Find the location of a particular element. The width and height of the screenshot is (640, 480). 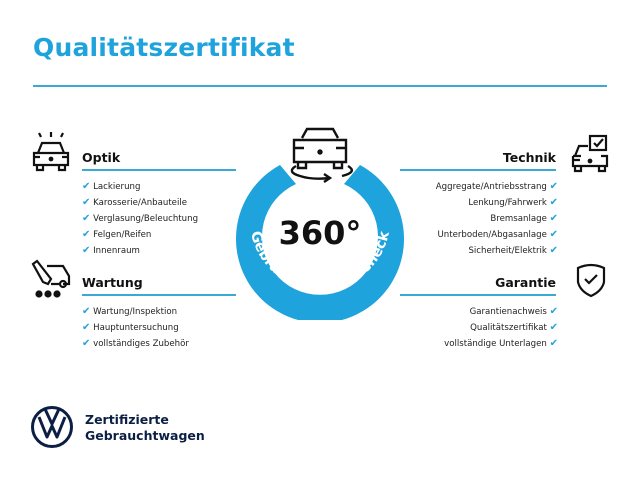

list-item: ✔ Verglasung/Beleuchtung is located at coordinates (140, 218).